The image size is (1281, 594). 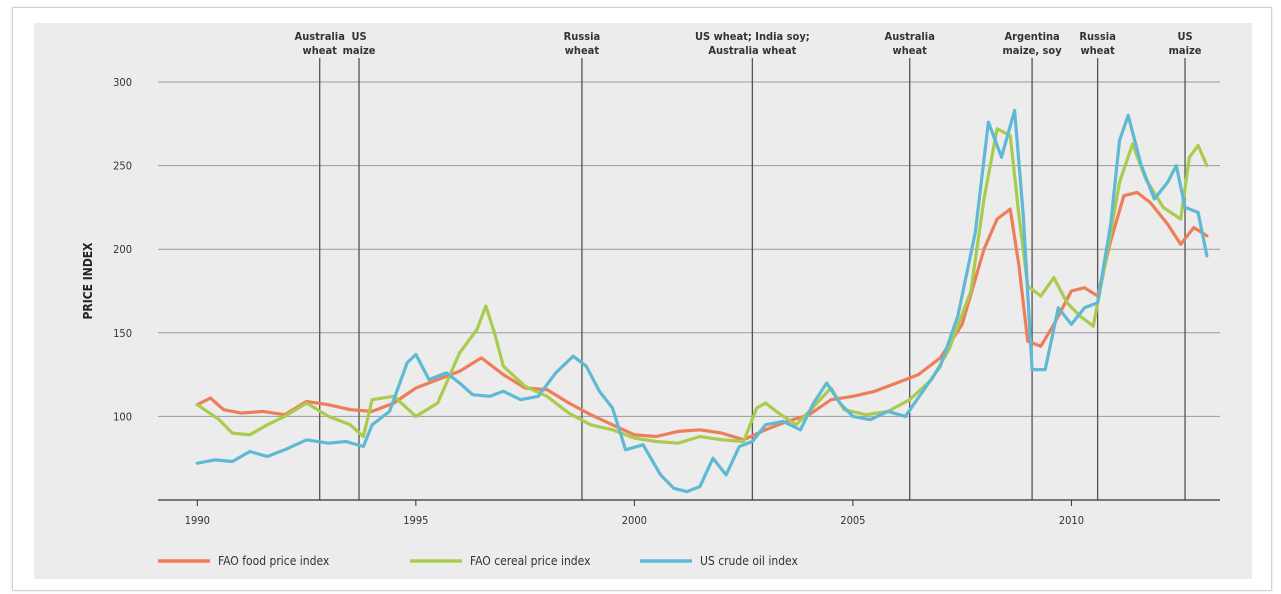 I want to click on x-tick-label: 2000, so click(x=634, y=520).